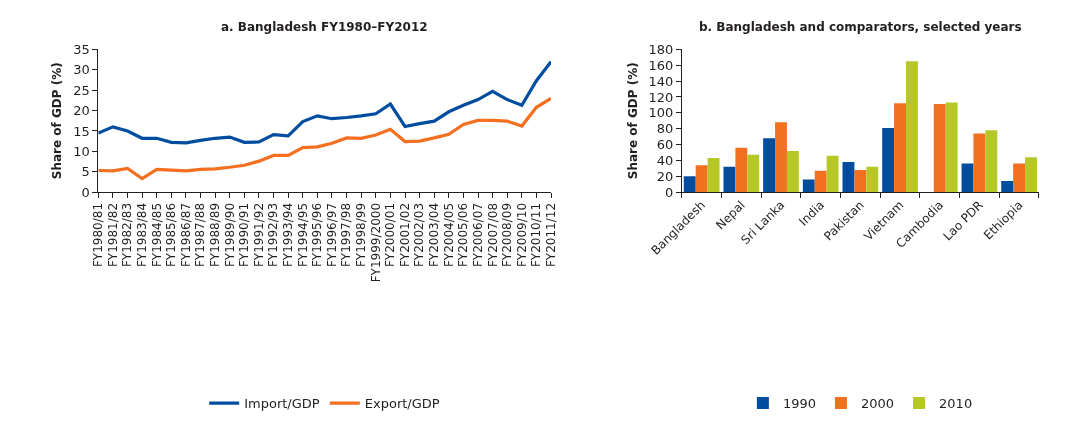  I want to click on x-tick-label: FY1993/94, so click(288, 235).